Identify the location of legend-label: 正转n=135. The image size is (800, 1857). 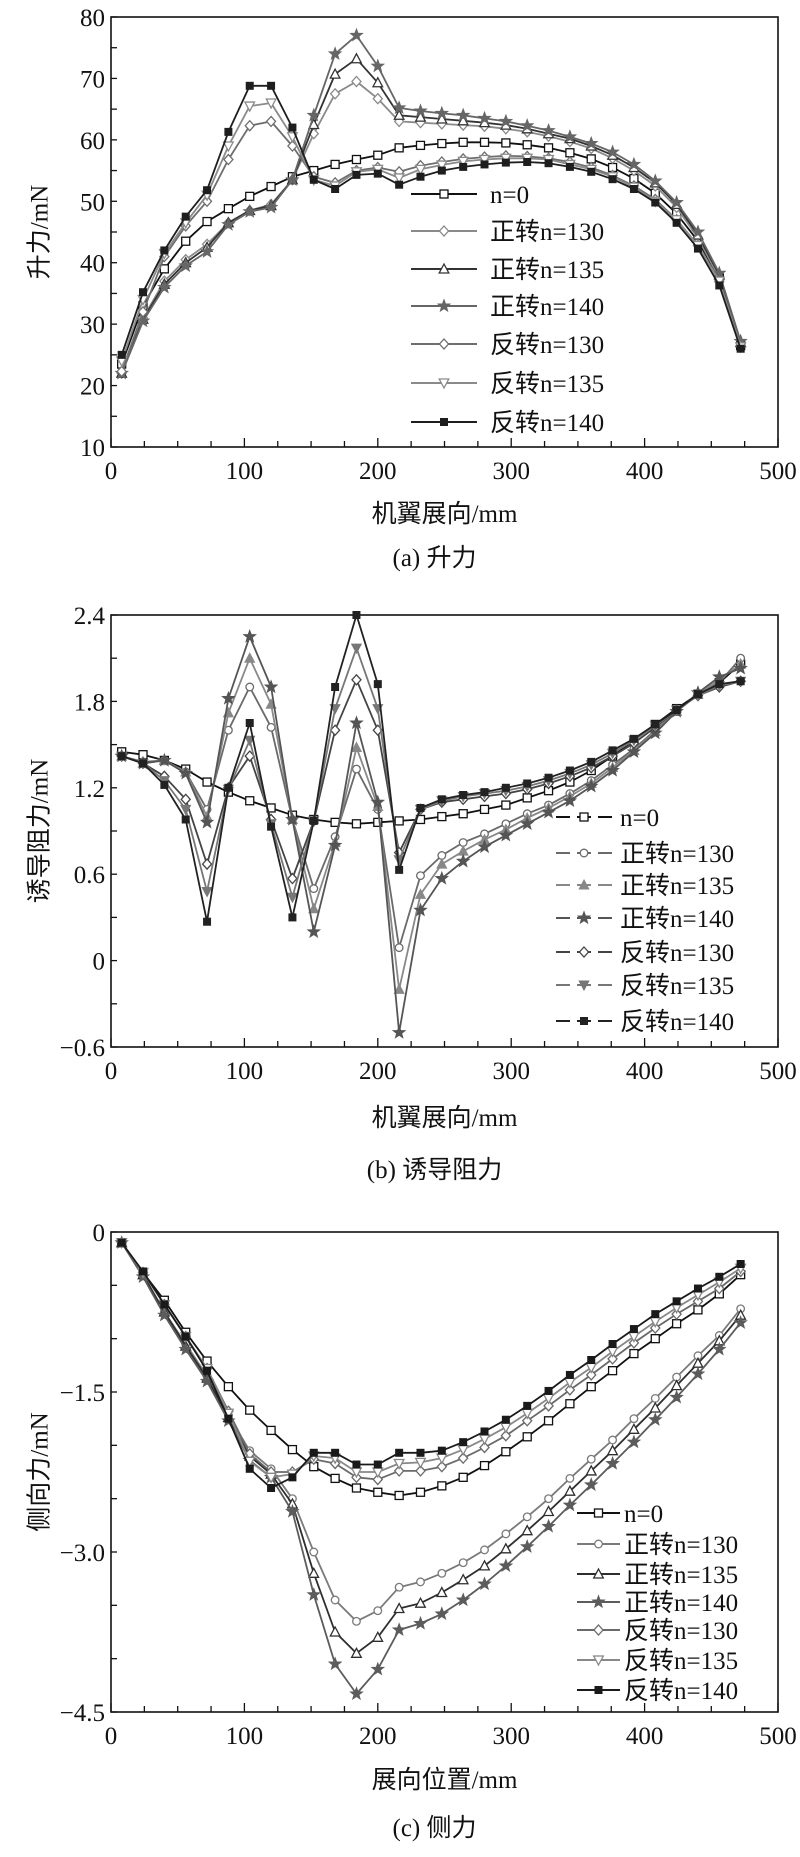
(677, 886).